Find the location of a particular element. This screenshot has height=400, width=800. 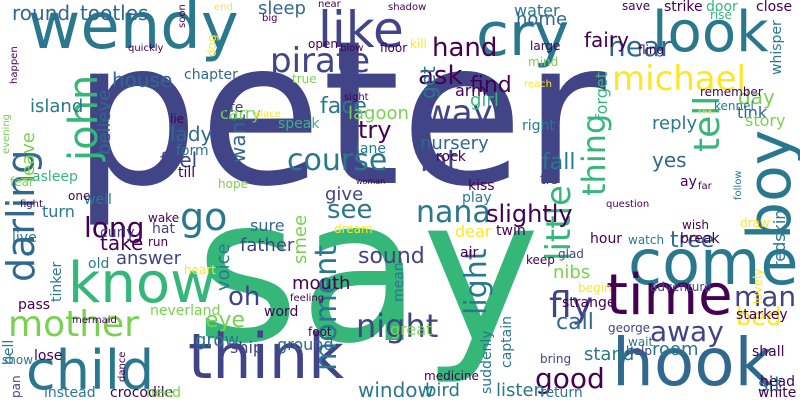

word-shadow: shadow is located at coordinates (407, 7).